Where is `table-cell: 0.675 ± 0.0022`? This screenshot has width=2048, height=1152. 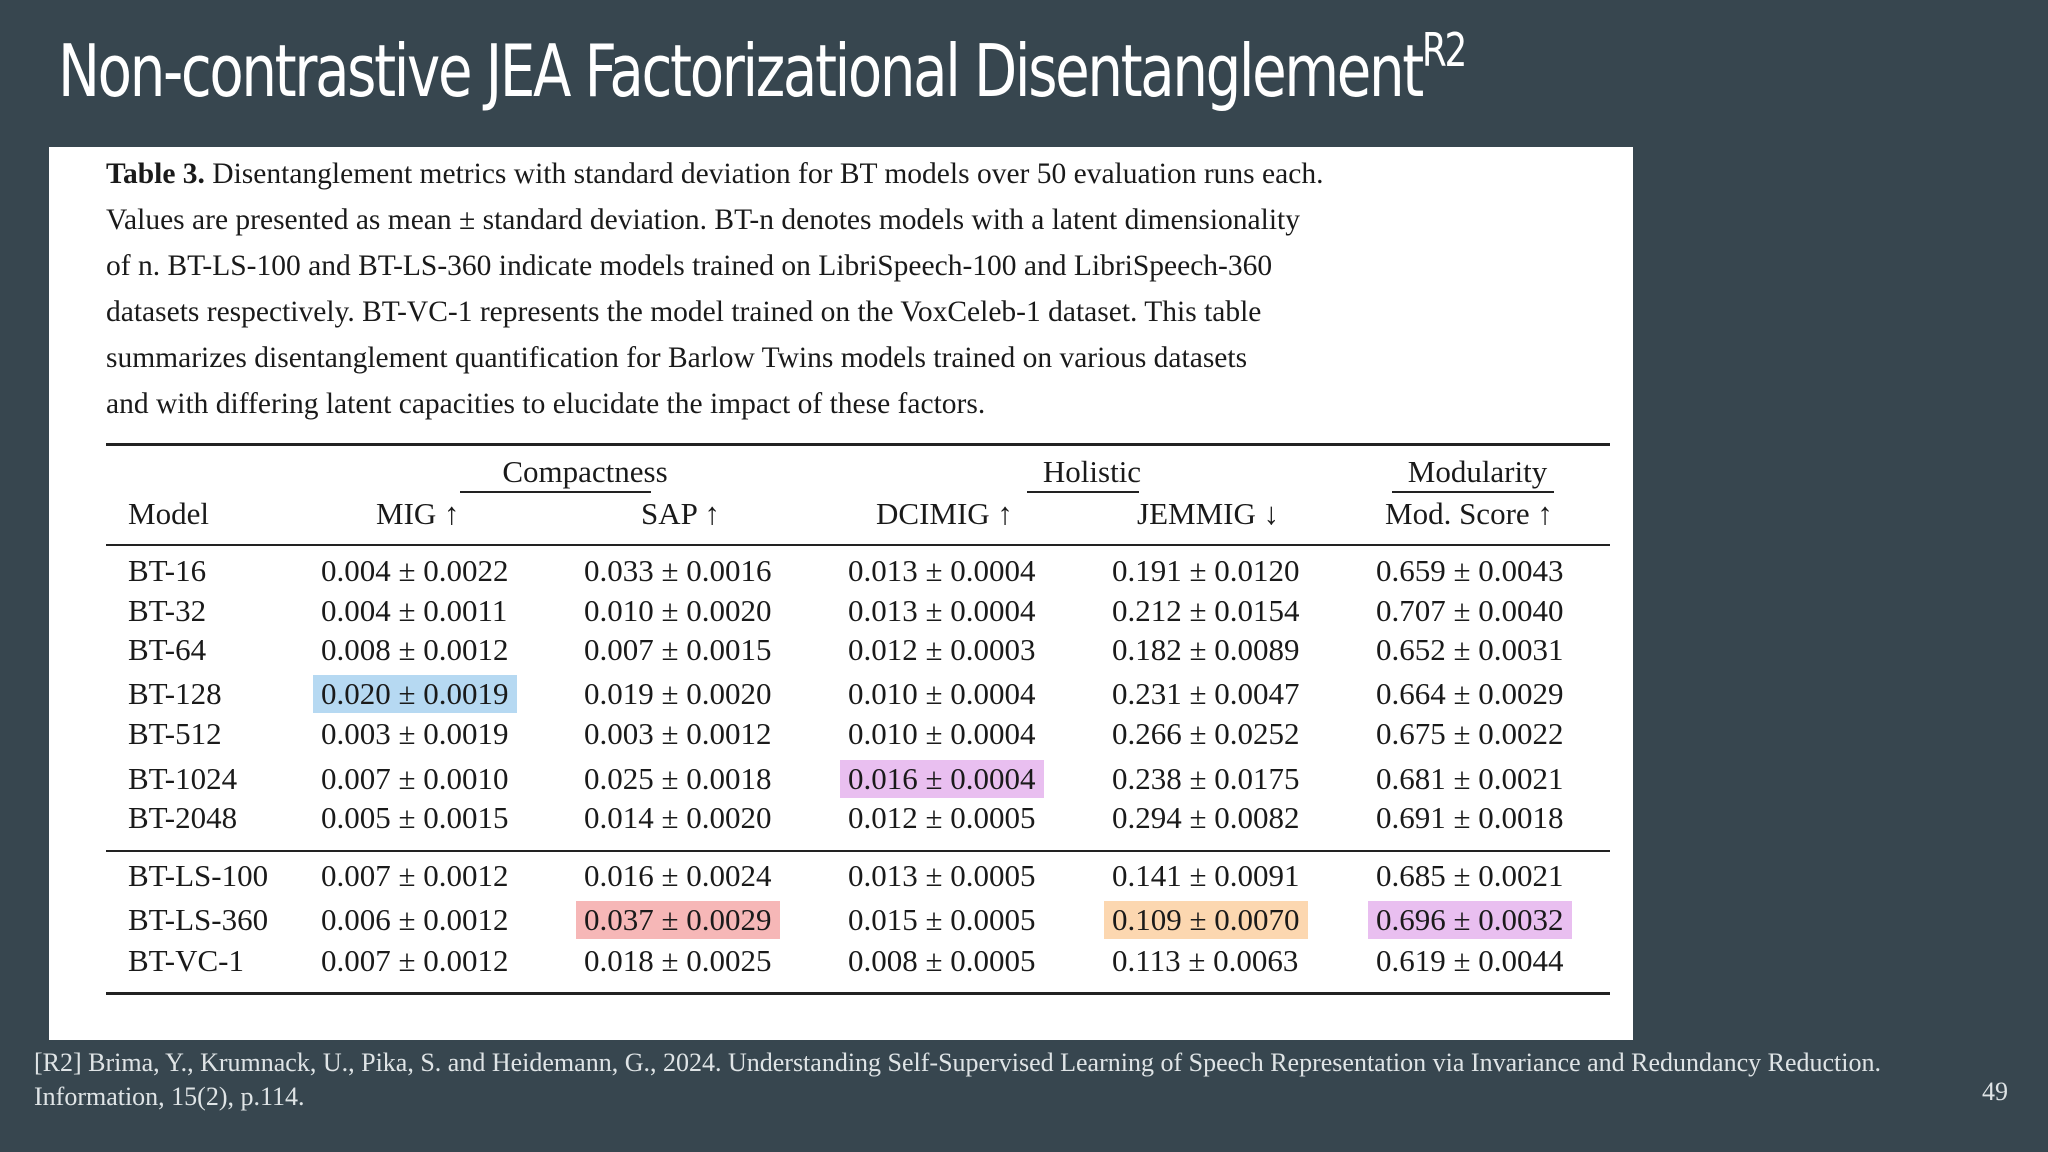 table-cell: 0.675 ± 0.0022 is located at coordinates (1470, 733).